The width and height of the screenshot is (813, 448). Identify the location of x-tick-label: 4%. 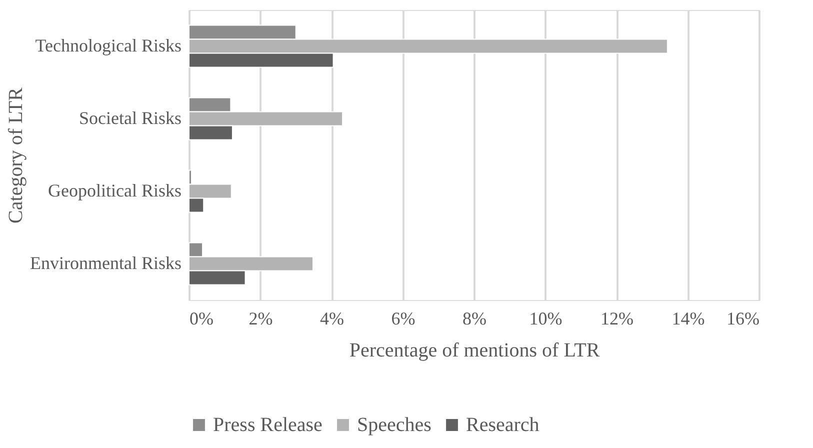
(332, 318).